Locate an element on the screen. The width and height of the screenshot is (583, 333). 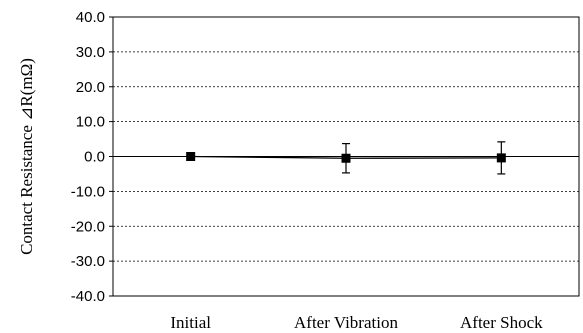
y-tick-label: -10.0 is located at coordinates (88, 191).